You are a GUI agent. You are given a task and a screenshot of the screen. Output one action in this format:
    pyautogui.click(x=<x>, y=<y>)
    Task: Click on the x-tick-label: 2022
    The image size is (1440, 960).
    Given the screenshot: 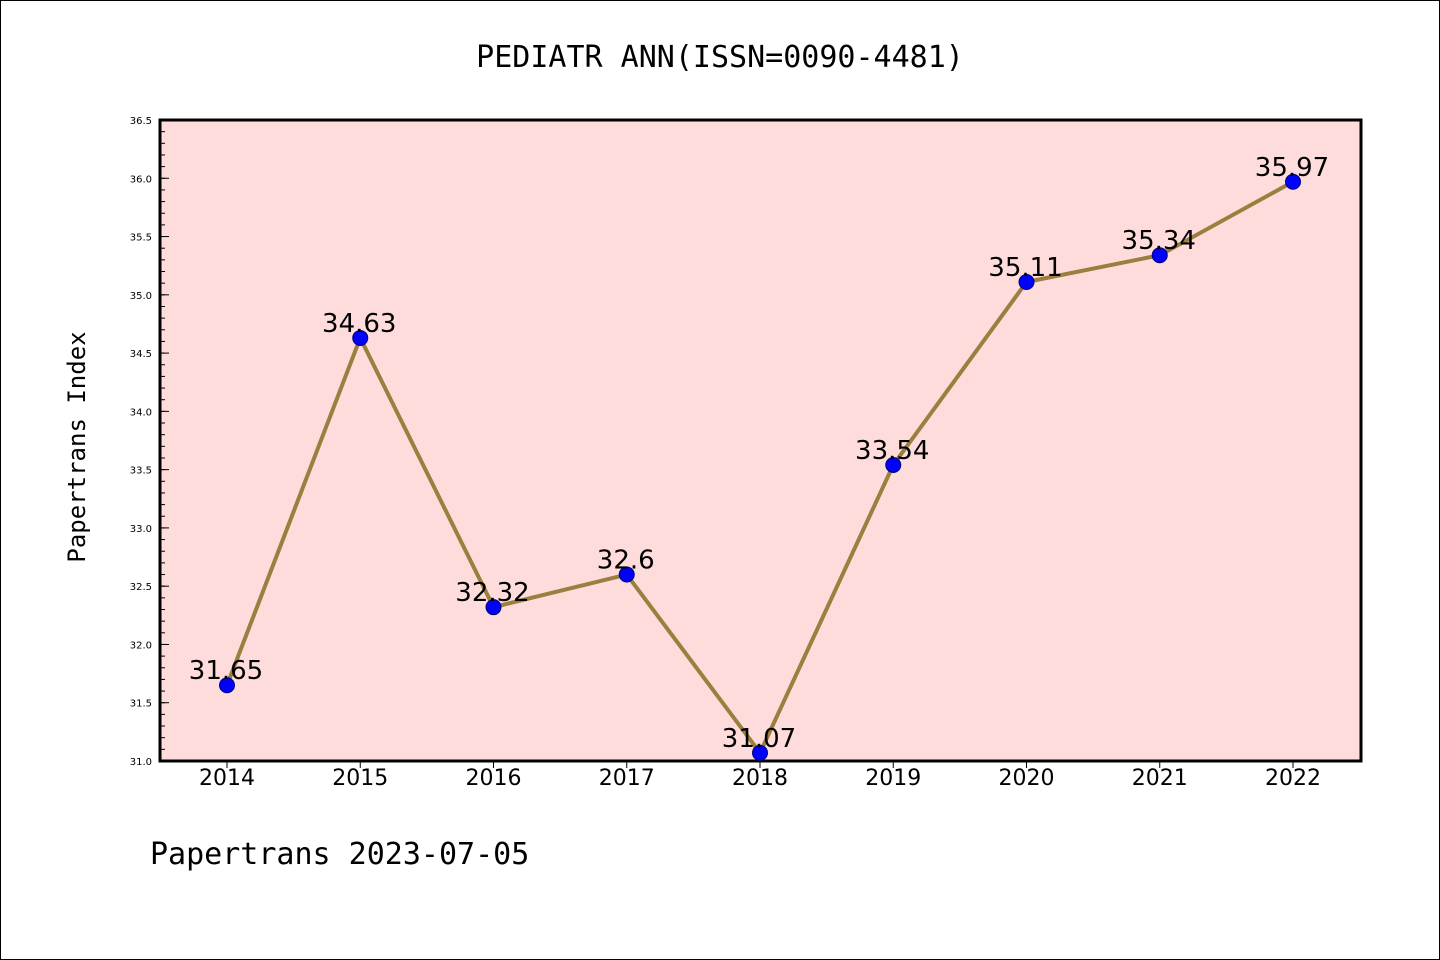 What is the action you would take?
    pyautogui.click(x=1293, y=778)
    